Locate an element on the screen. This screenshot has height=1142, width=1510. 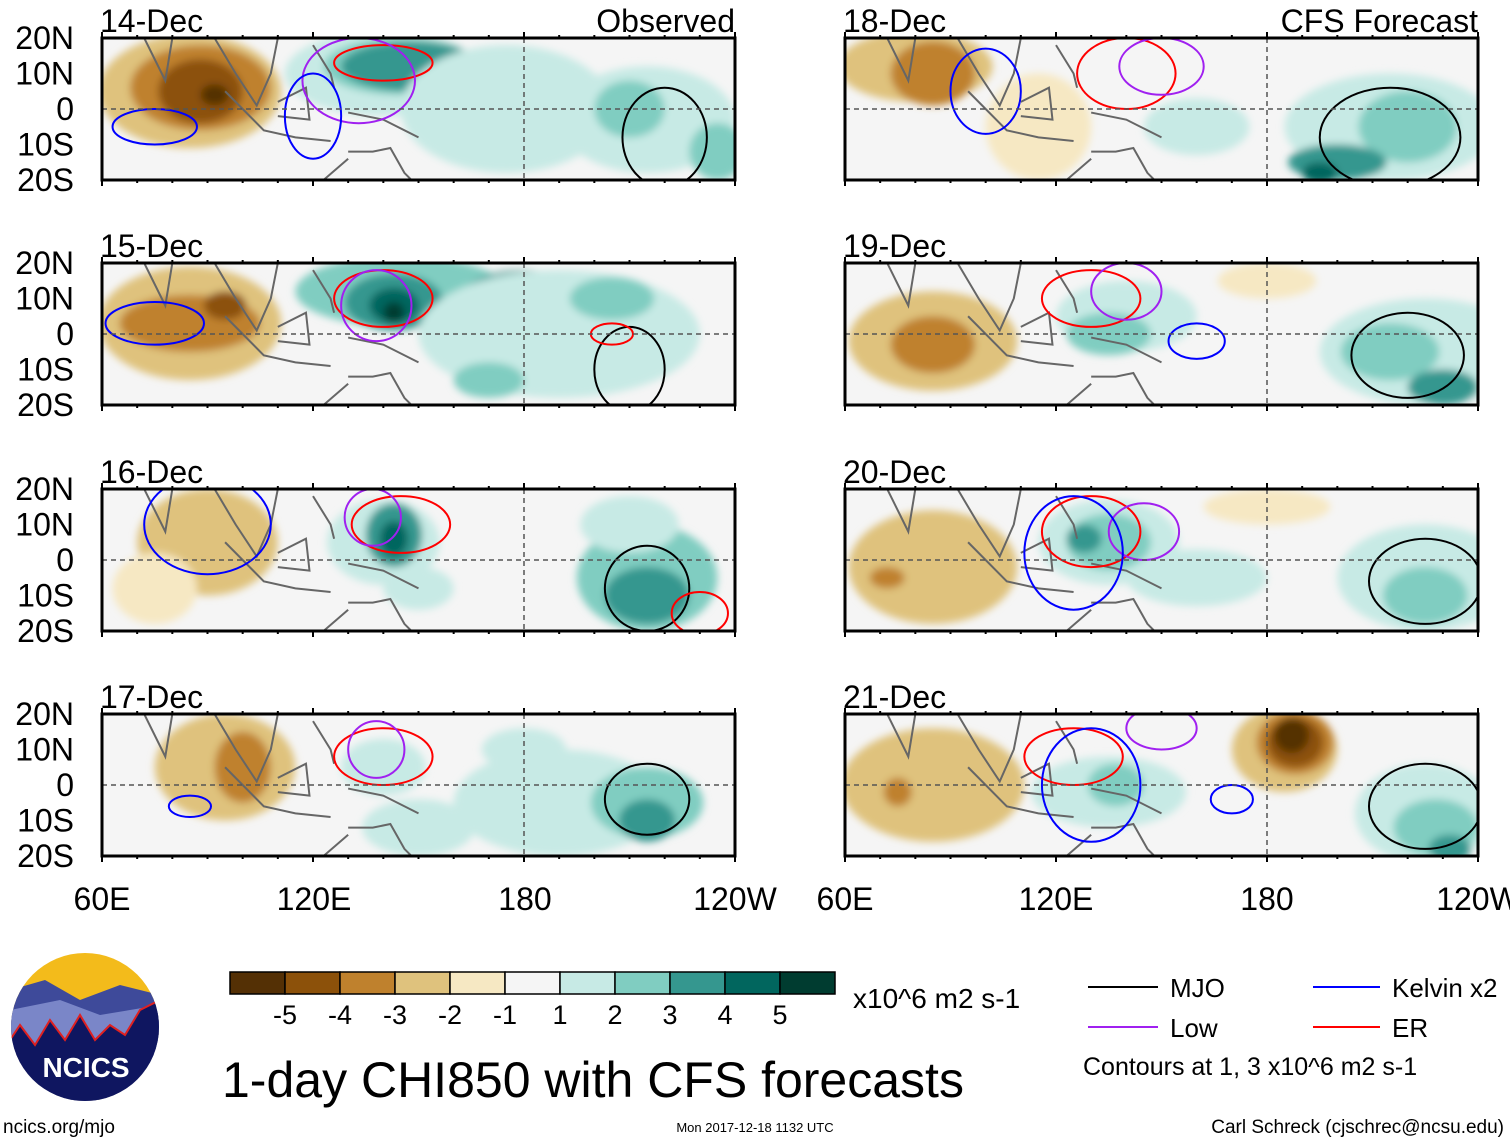
legend-label-er: ER is located at coordinates (1410, 1028).